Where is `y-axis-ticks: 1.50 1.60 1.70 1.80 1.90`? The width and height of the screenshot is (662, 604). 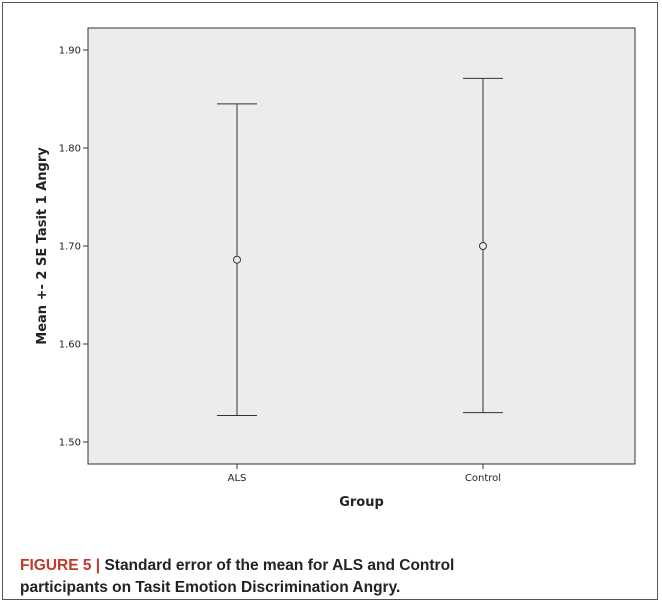 y-axis-ticks: 1.50 1.60 1.70 1.80 1.90 is located at coordinates (73, 247).